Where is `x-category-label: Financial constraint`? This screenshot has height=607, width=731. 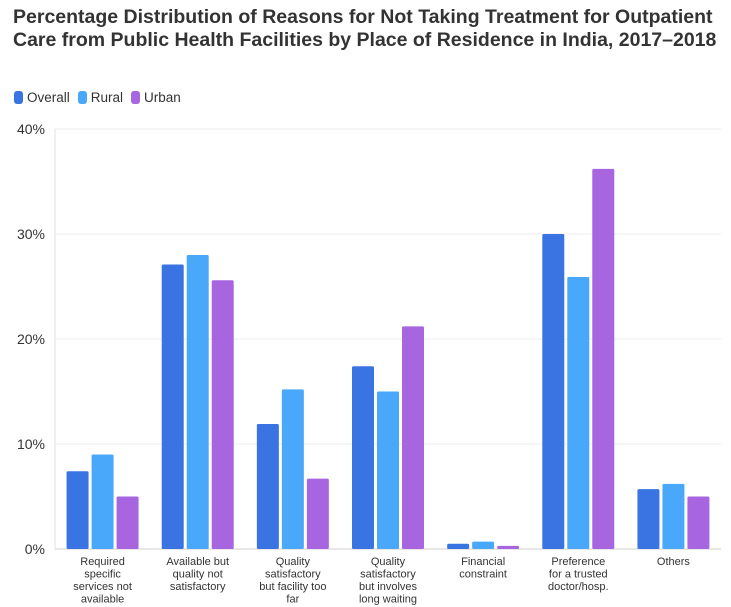
x-category-label: Financial constraint is located at coordinates (483, 568).